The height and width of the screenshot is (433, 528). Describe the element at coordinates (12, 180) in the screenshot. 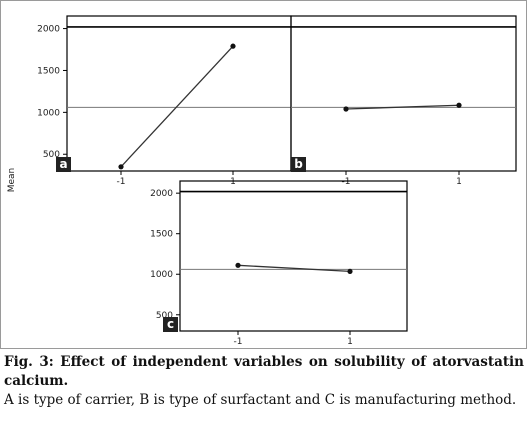

I see `y-axis-label: Mean` at that location.